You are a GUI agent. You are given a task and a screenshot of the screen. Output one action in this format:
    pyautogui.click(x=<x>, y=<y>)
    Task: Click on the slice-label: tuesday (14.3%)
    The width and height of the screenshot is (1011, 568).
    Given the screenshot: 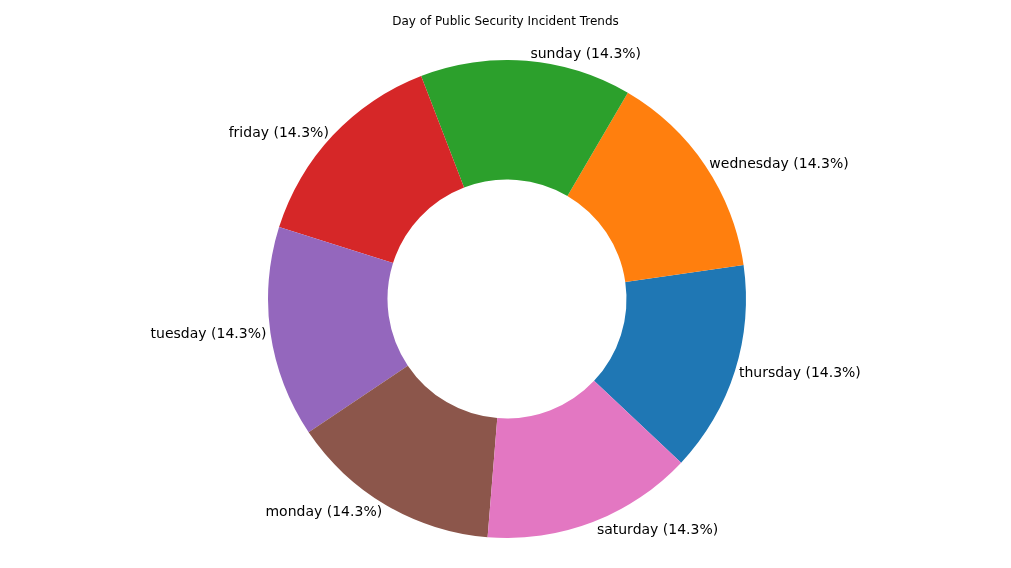 What is the action you would take?
    pyautogui.click(x=208, y=333)
    